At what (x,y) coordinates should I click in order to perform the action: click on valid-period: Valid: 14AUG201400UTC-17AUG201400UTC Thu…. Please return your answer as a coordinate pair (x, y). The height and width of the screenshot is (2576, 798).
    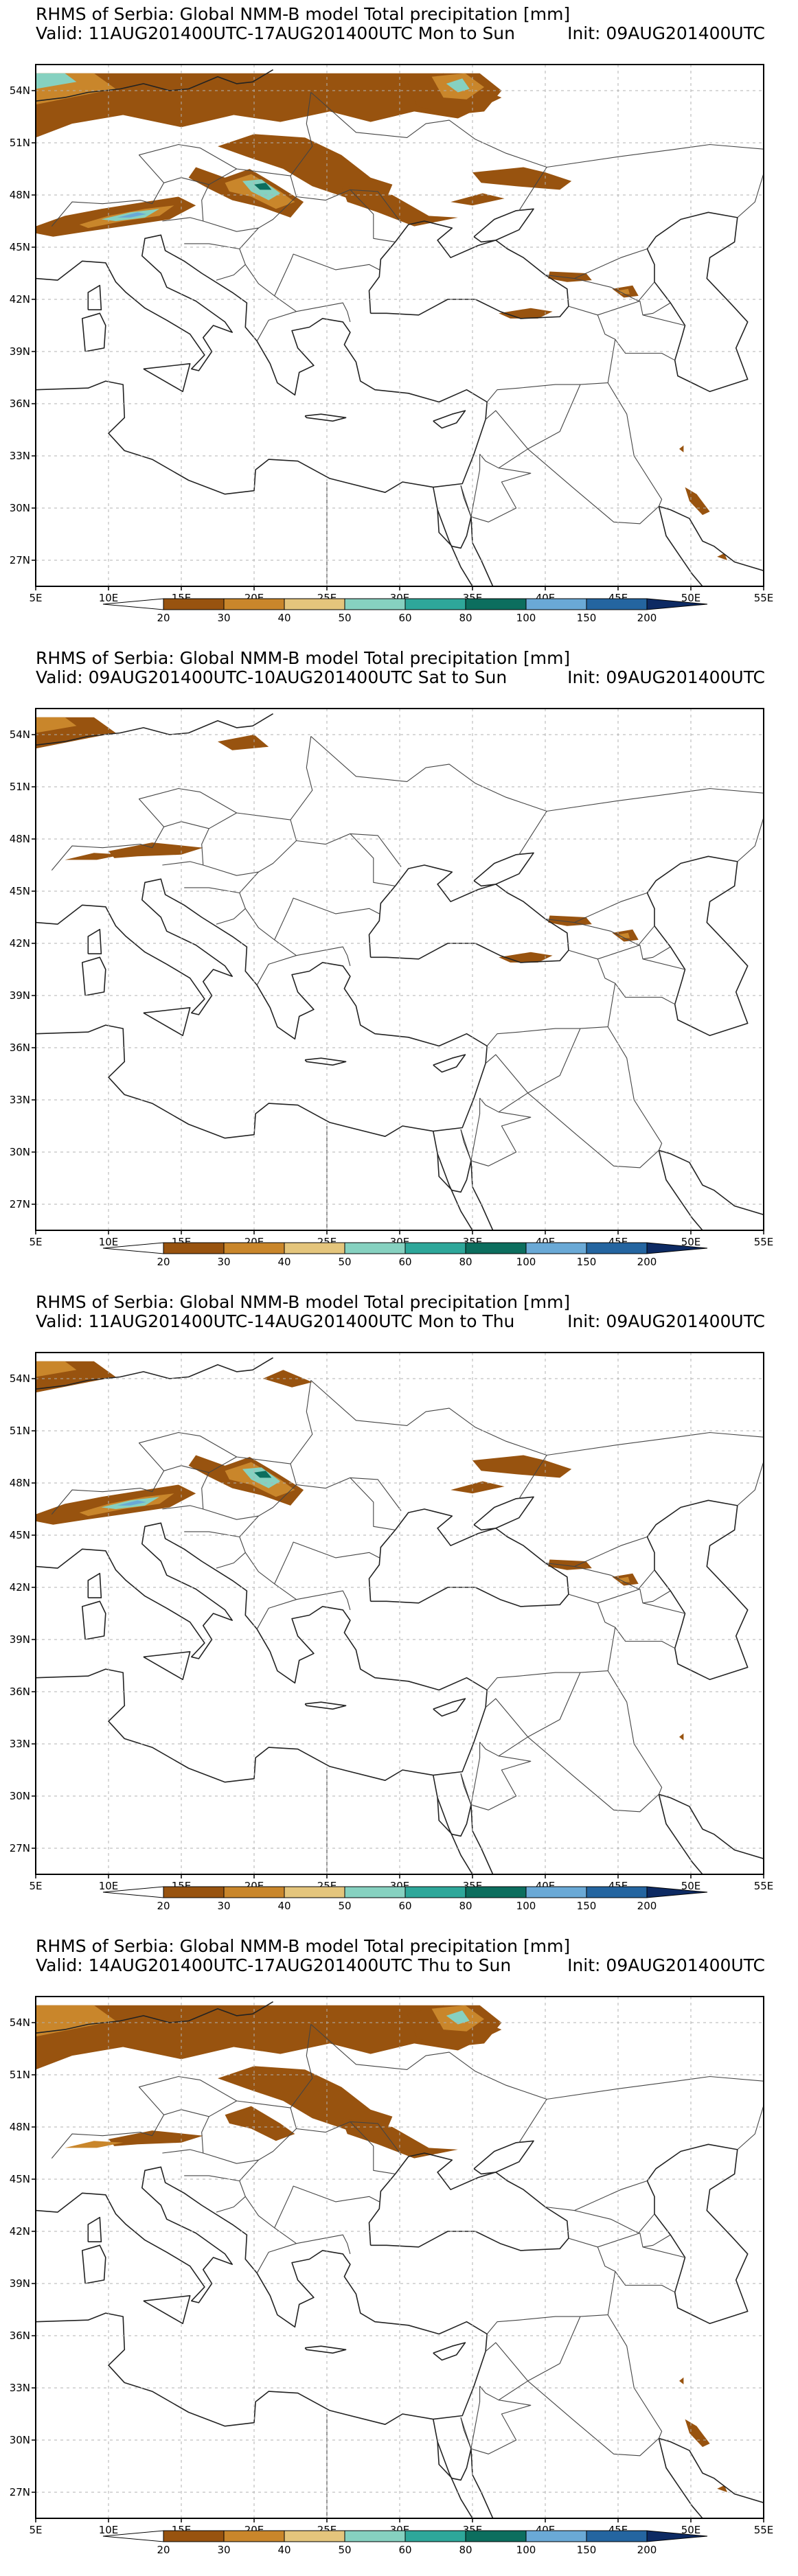
    Looking at the image, I should click on (274, 1965).